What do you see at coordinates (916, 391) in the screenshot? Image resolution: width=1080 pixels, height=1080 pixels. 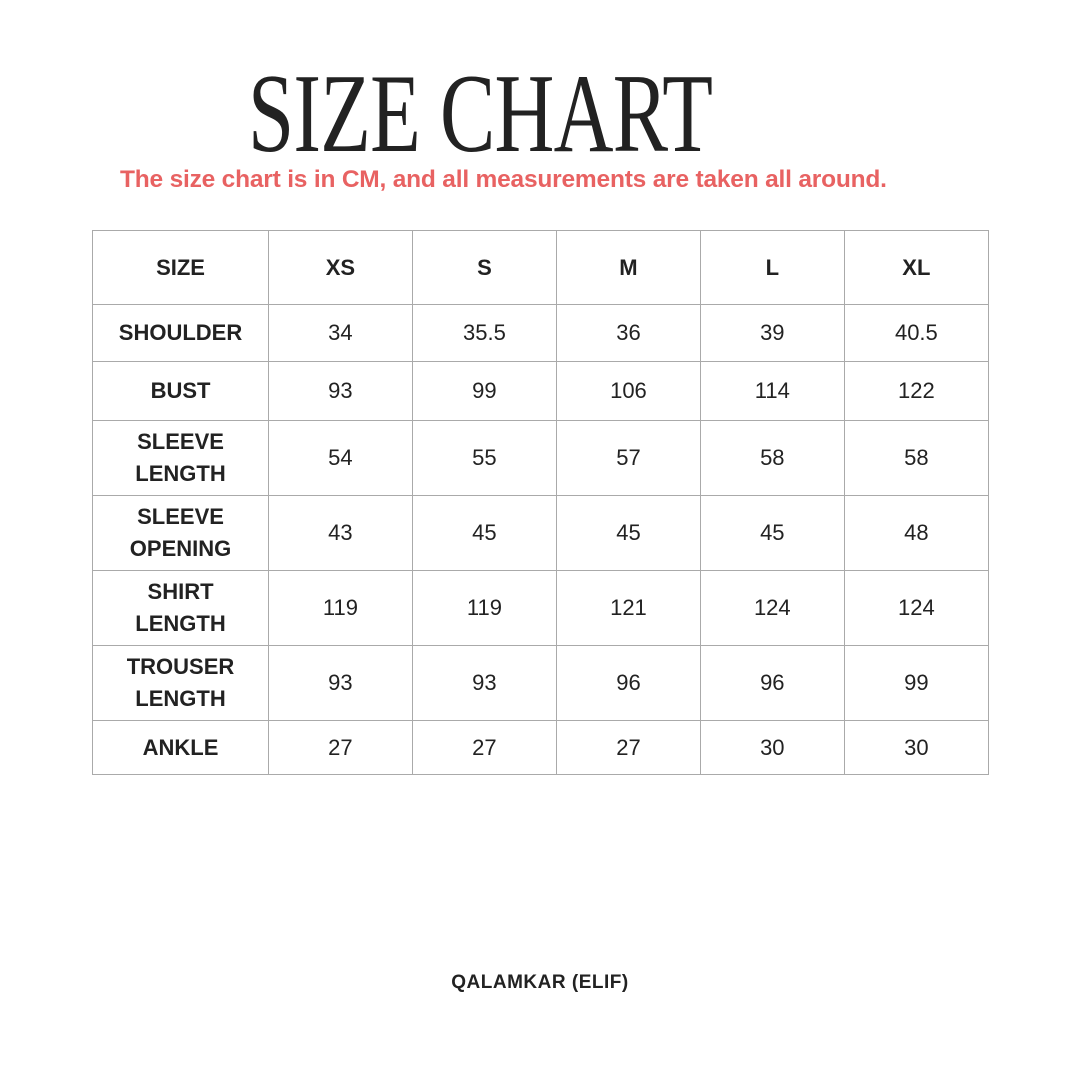 I see `table-cell: 122` at bounding box center [916, 391].